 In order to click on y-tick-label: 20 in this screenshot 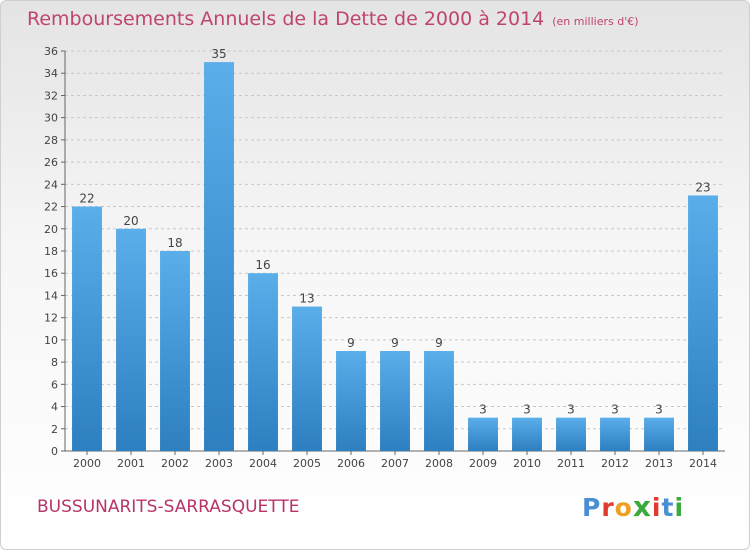, I will do `click(51, 229)`.